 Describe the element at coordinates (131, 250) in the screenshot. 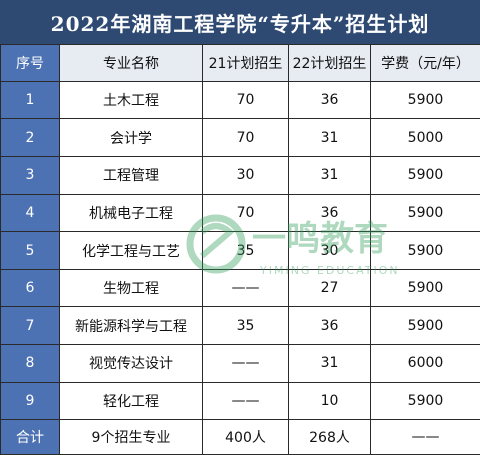

I see `major-name: 化学工程与工艺` at that location.